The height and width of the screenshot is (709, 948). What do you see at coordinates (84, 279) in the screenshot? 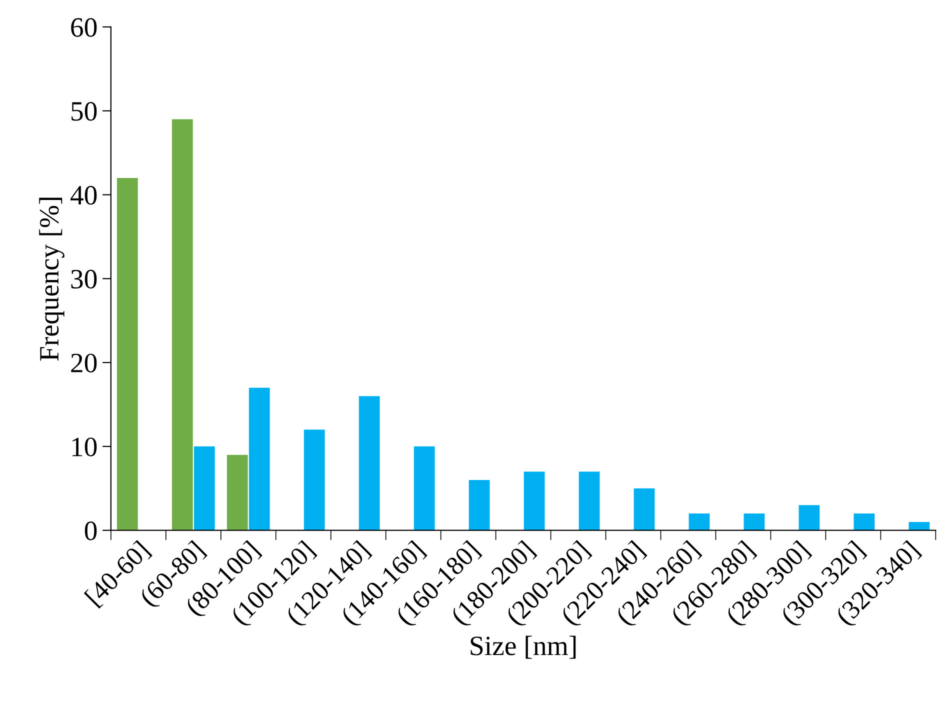
I see `y-tick-label: 30` at bounding box center [84, 279].